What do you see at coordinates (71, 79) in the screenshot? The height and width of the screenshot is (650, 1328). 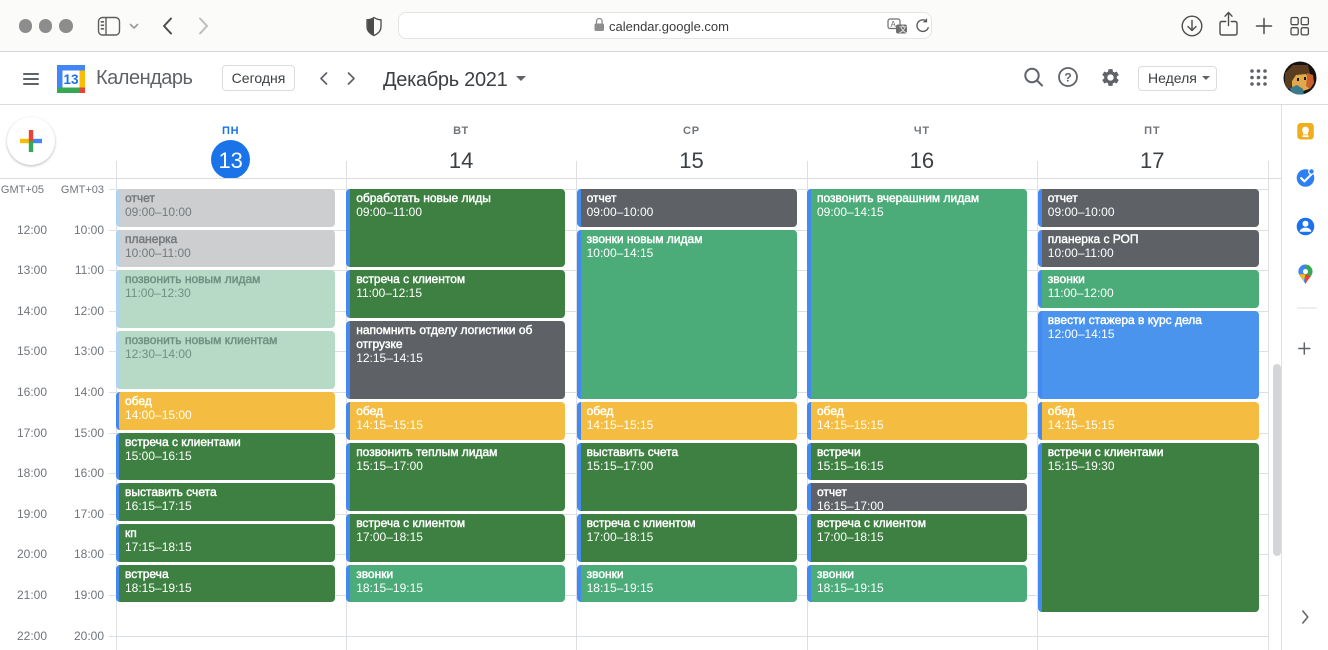 I see `svg-text: 13` at bounding box center [71, 79].